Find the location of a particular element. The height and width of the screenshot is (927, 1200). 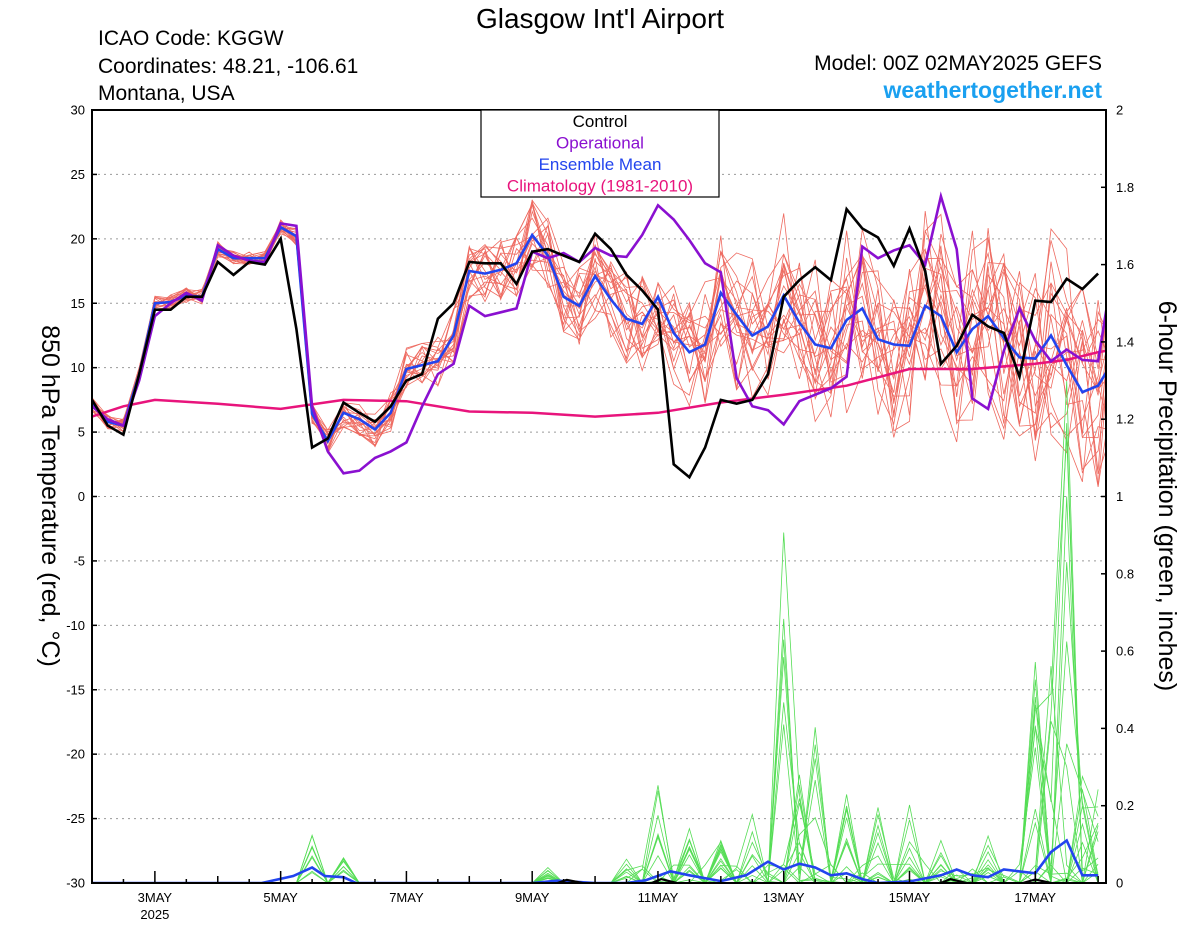

y-right-tick-label: 0.6 is located at coordinates (1125, 651).